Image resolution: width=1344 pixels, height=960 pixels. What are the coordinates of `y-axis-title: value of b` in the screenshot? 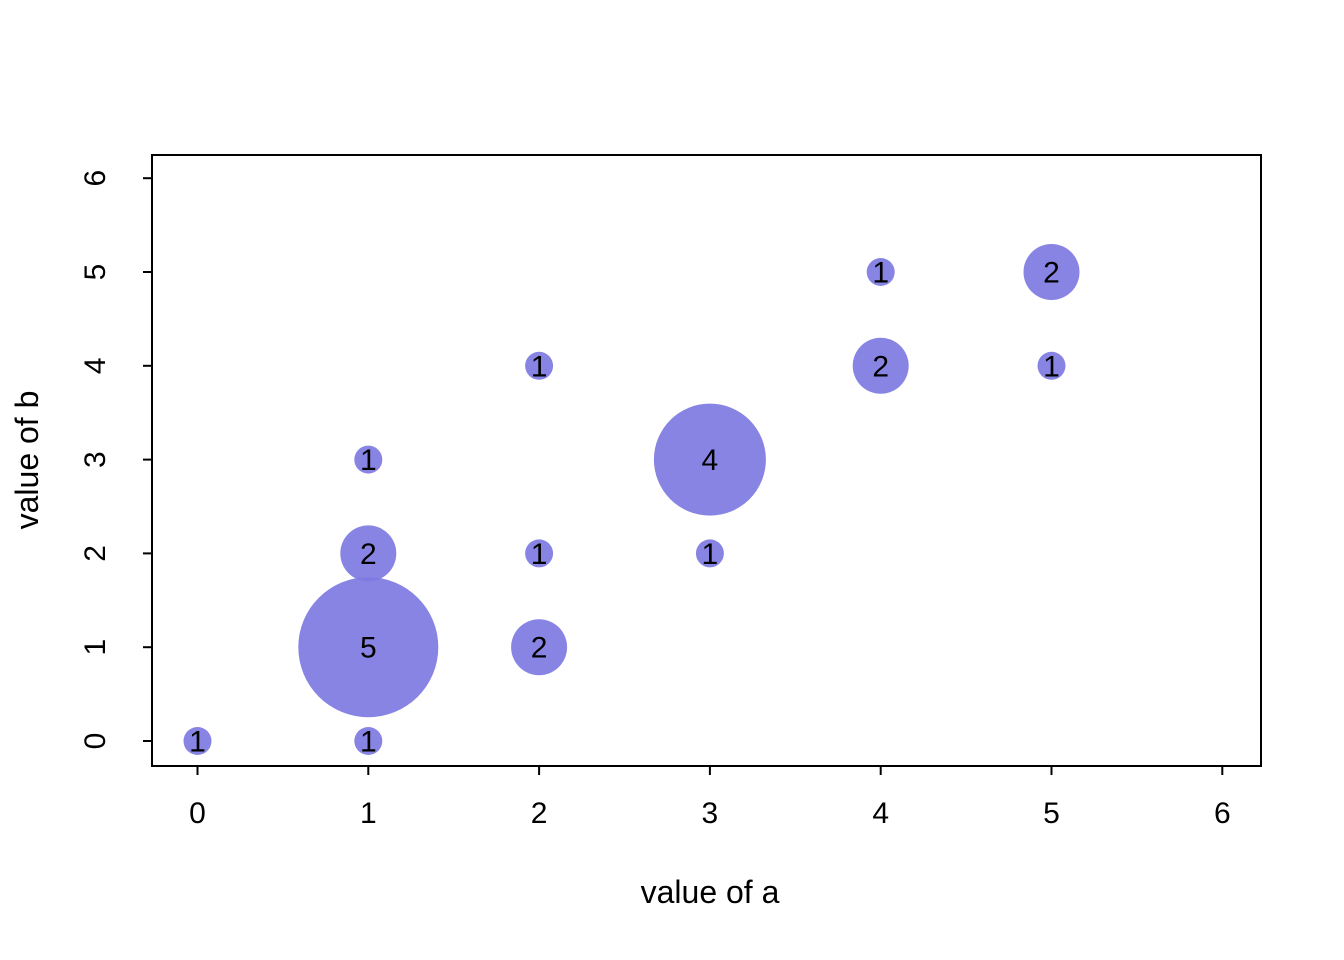 It's located at (27, 460).